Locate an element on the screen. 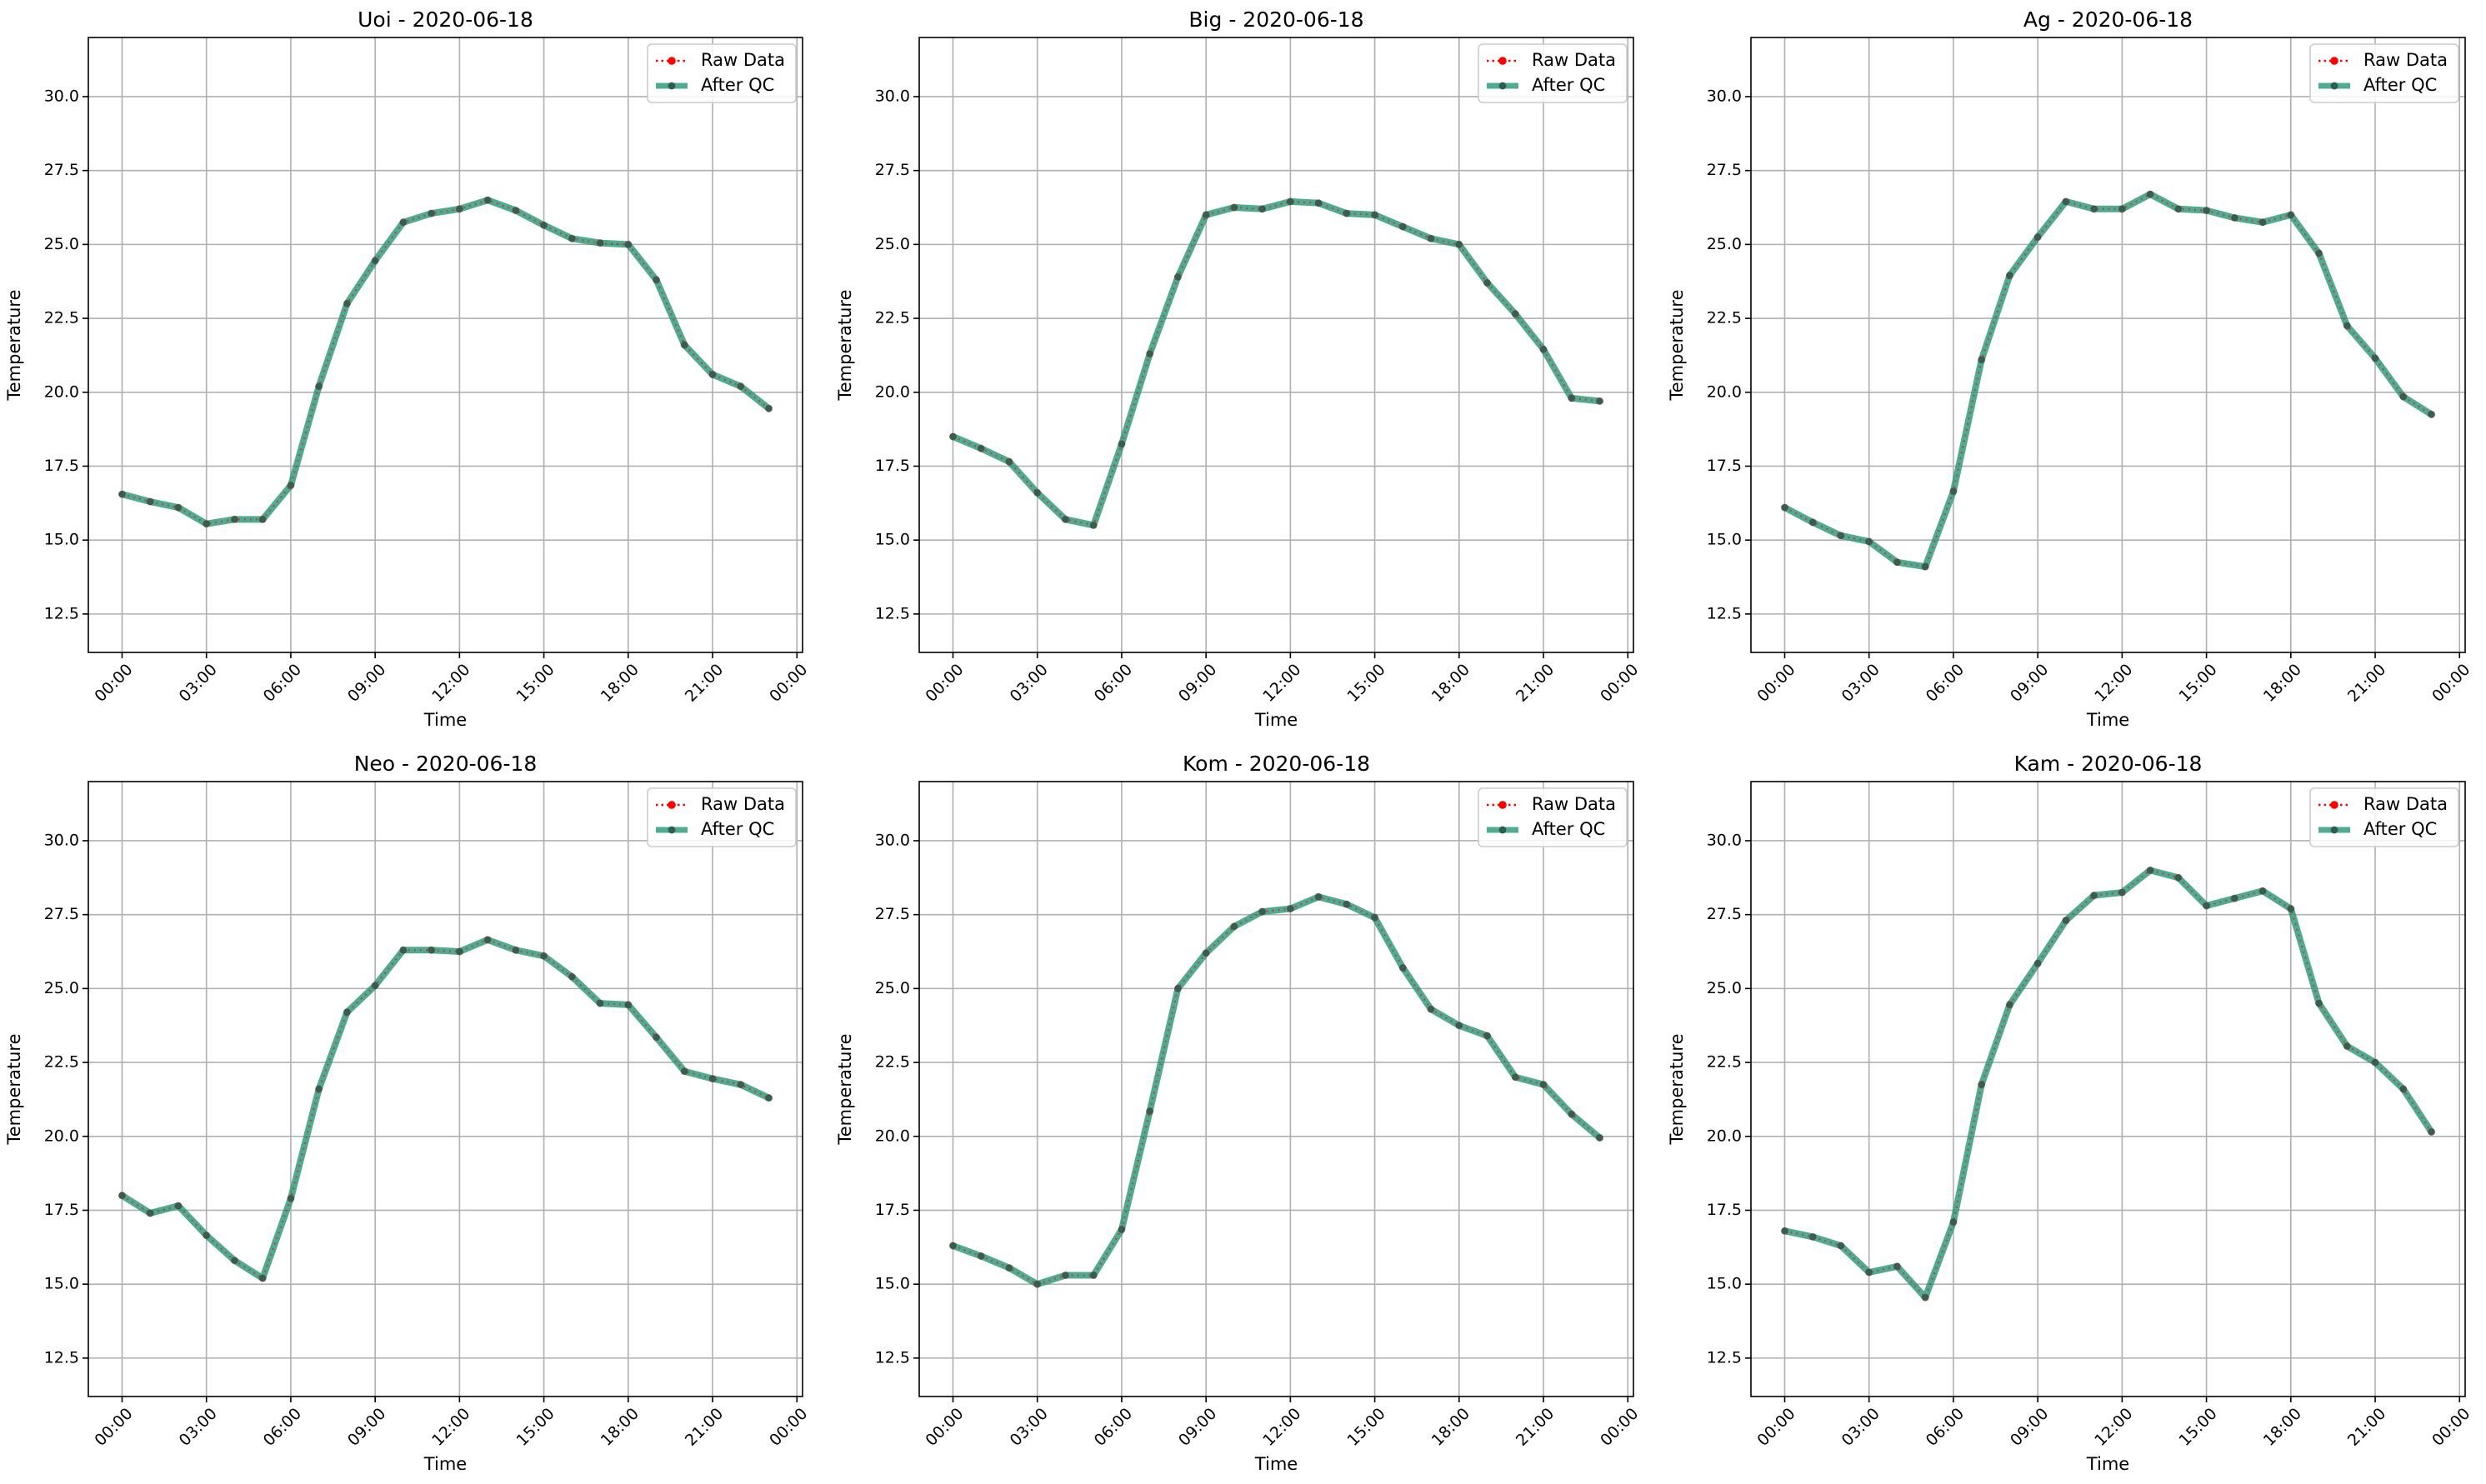  legend: Raw Data After QC is located at coordinates (2384, 817).